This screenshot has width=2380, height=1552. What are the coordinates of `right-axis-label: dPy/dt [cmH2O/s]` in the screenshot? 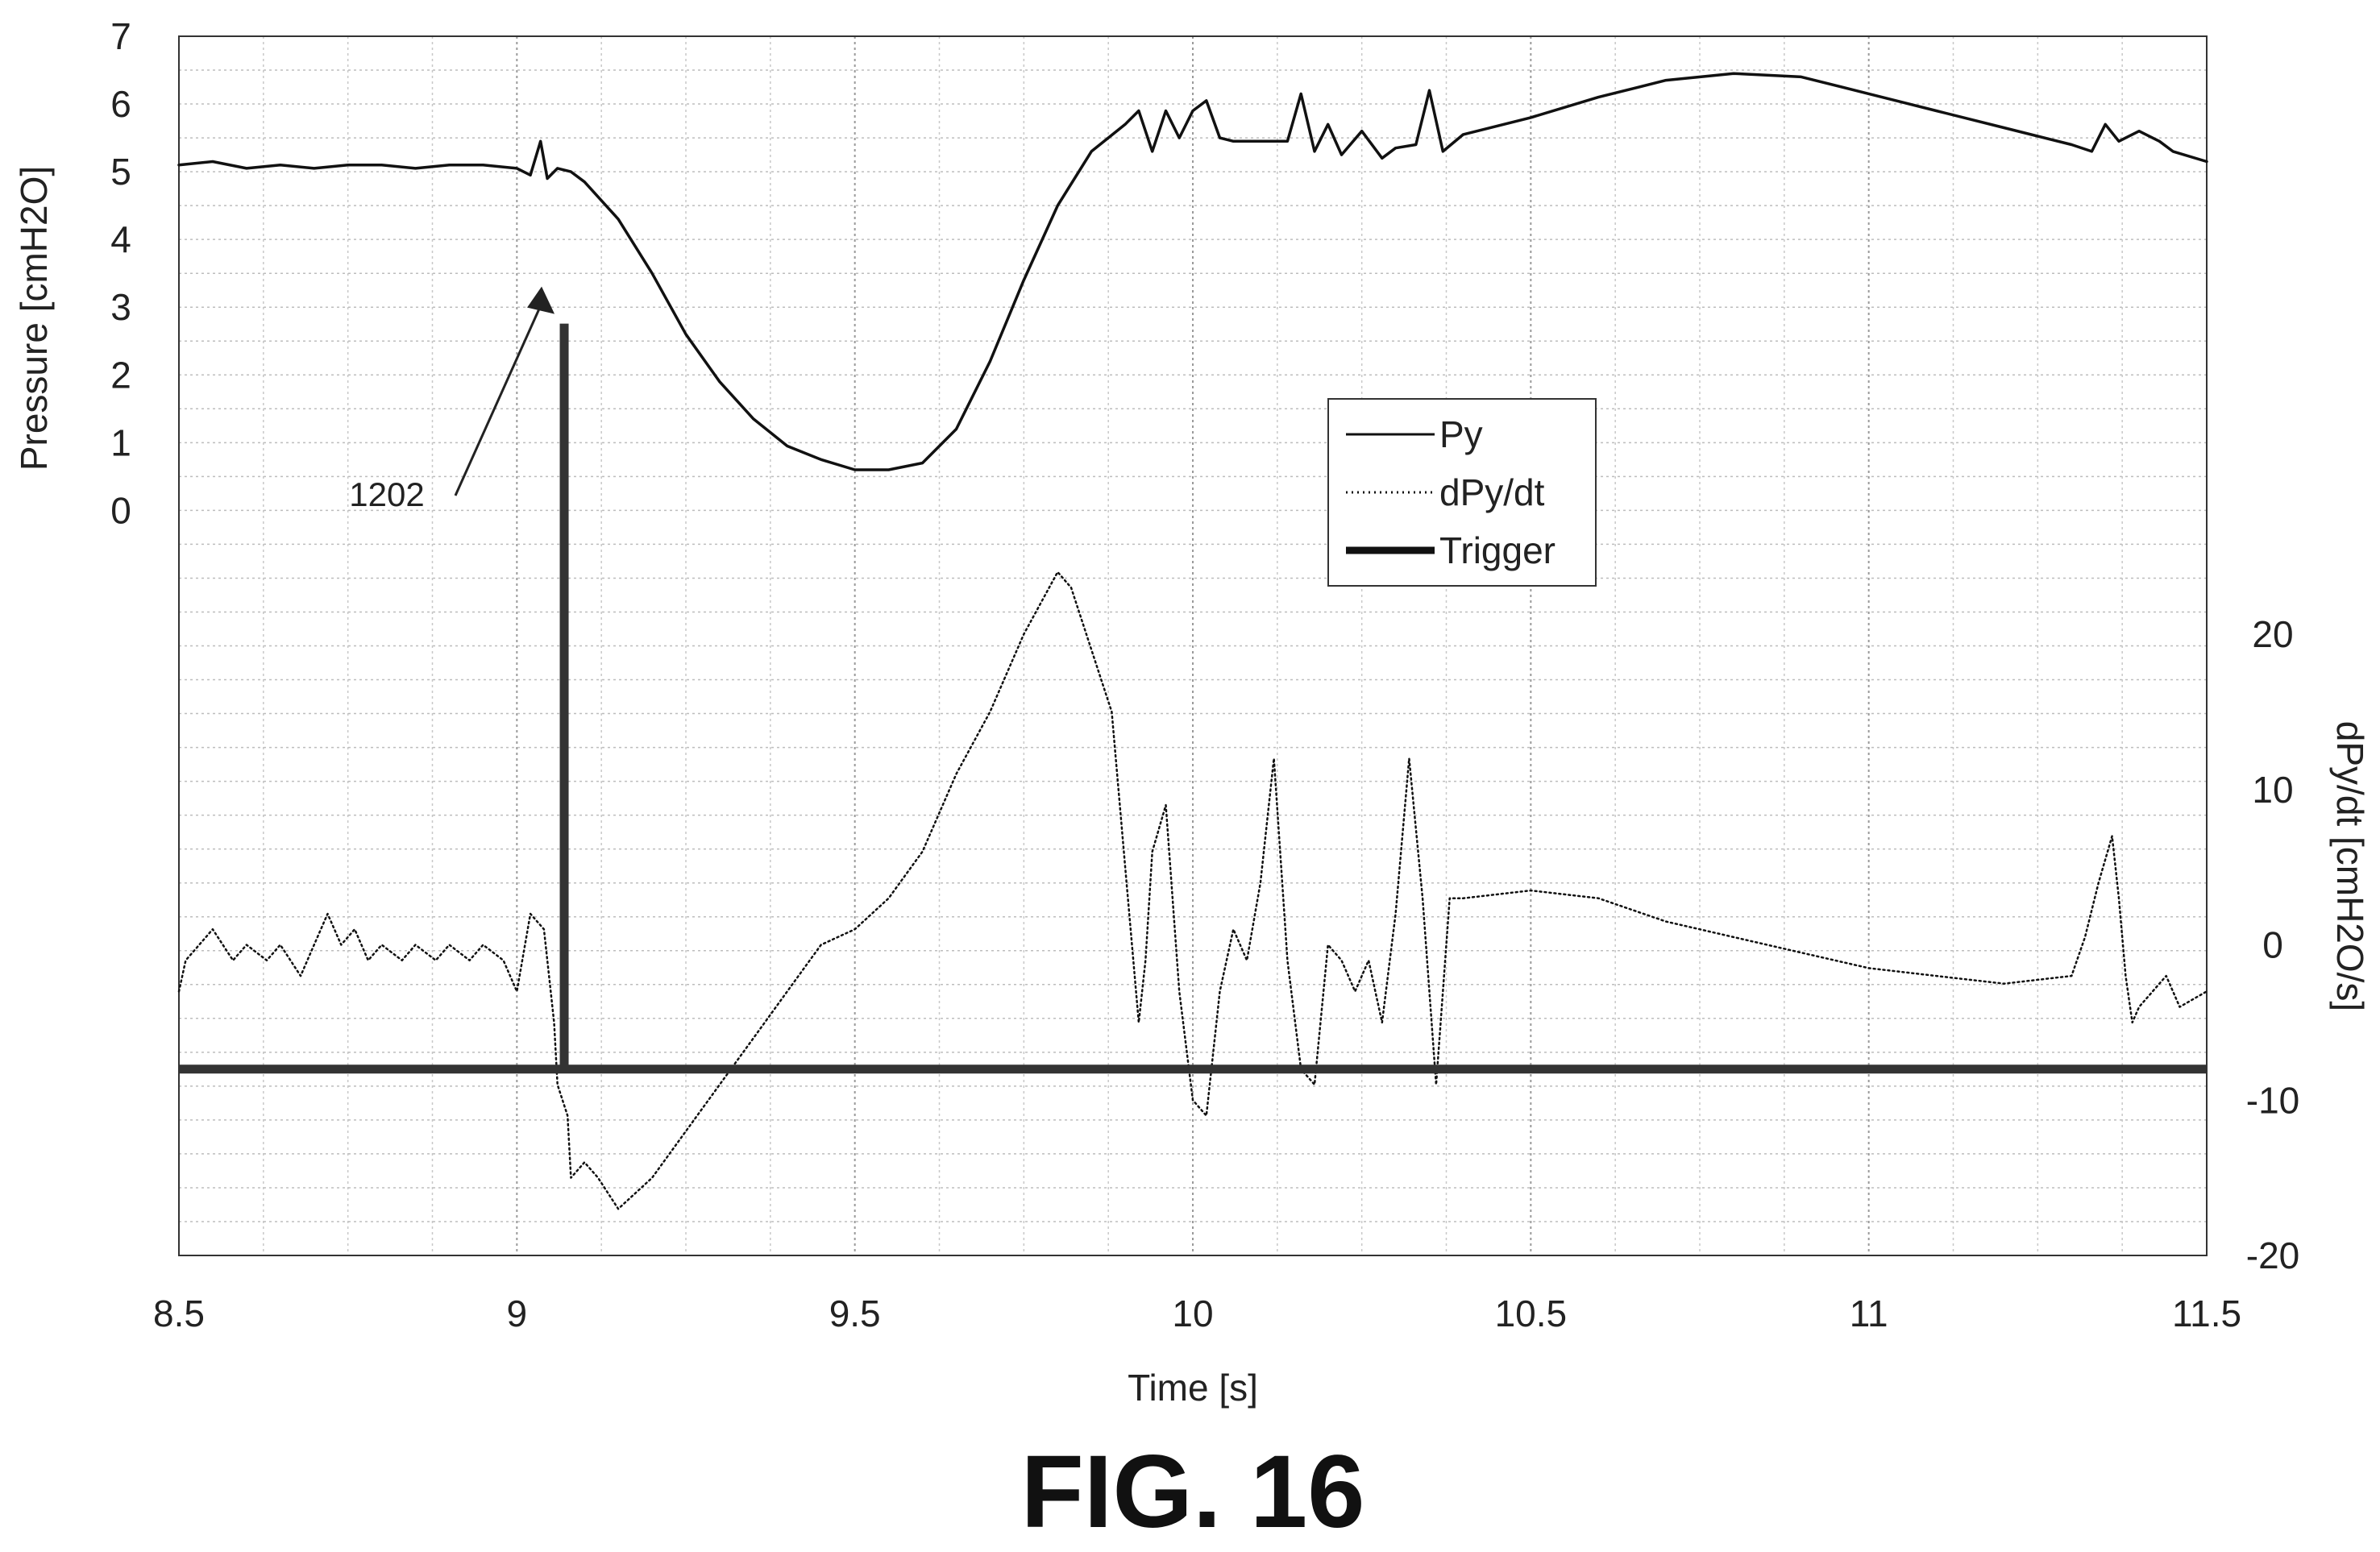 It's located at (2350, 866).